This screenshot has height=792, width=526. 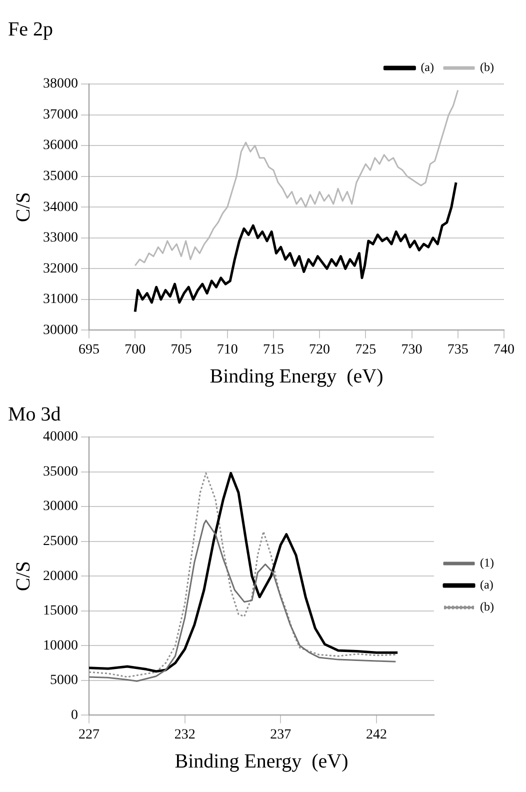 I want to click on x-tick-label: 725, so click(x=365, y=350).